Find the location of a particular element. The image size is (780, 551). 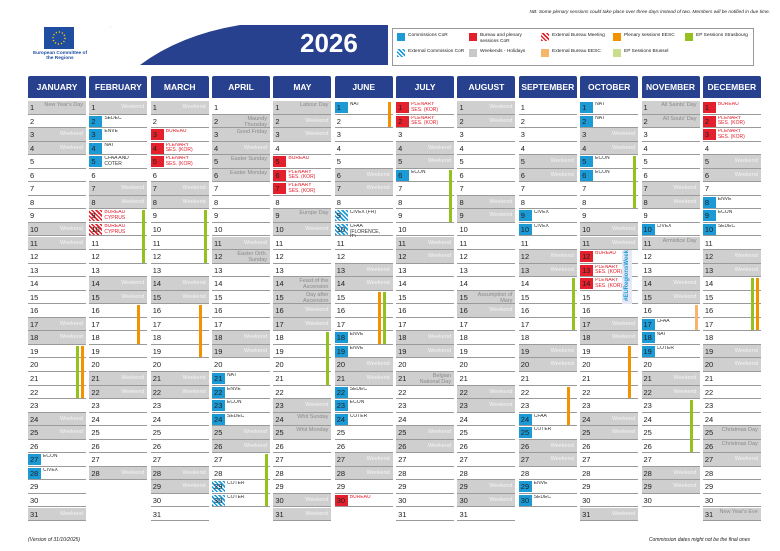

year-banner is located at coordinates (249, 45).